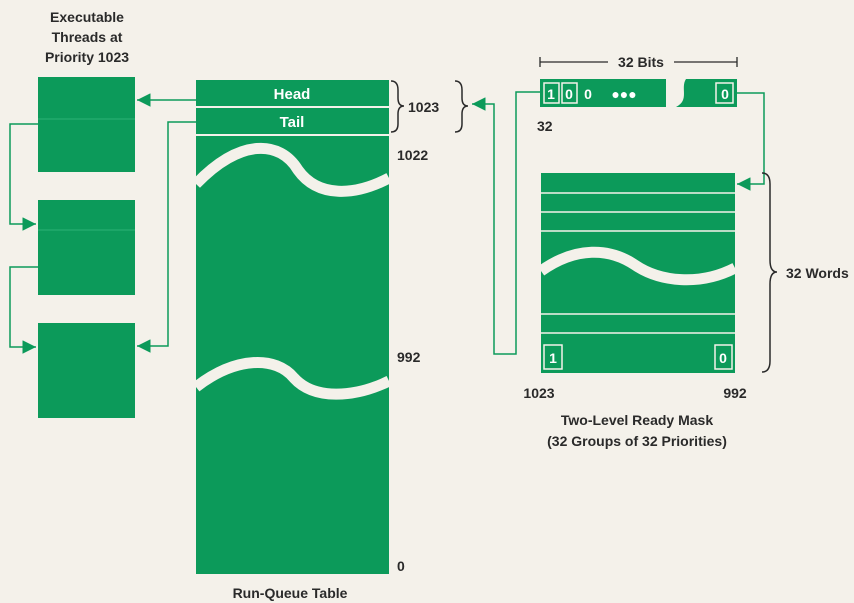 The height and width of the screenshot is (603, 854). I want to click on ready-mask-last-bit-outline, so click(723, 357).